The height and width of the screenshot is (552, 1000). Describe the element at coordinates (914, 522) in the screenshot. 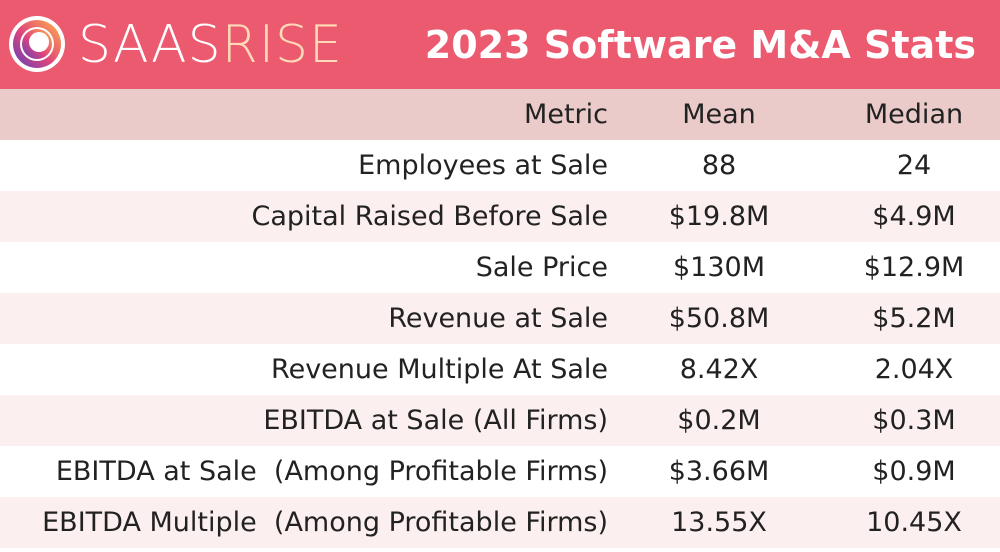

I see `row-median: 10.45X` at that location.